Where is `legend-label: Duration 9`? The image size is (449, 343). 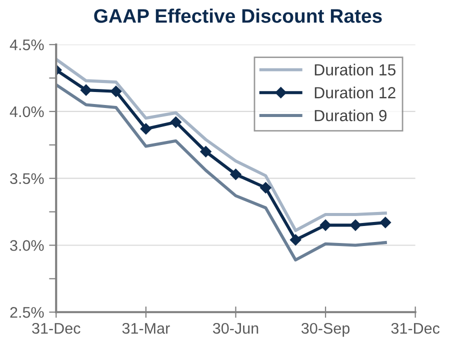
legend-label: Duration 9 is located at coordinates (350, 116).